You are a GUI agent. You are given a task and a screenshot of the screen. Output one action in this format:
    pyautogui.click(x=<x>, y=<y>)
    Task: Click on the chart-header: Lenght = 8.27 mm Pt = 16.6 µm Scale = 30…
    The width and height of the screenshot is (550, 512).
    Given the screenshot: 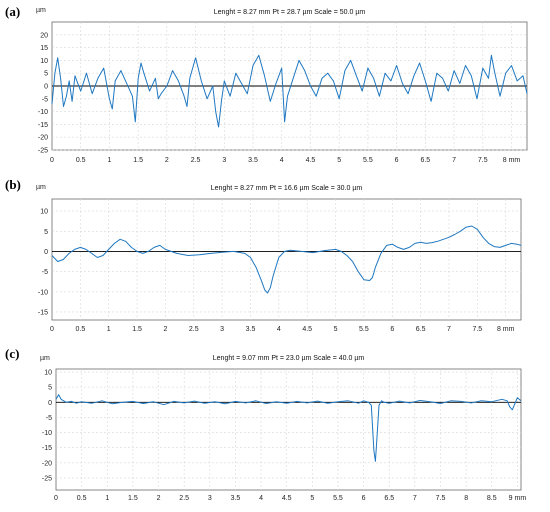 What is the action you would take?
    pyautogui.click(x=287, y=188)
    